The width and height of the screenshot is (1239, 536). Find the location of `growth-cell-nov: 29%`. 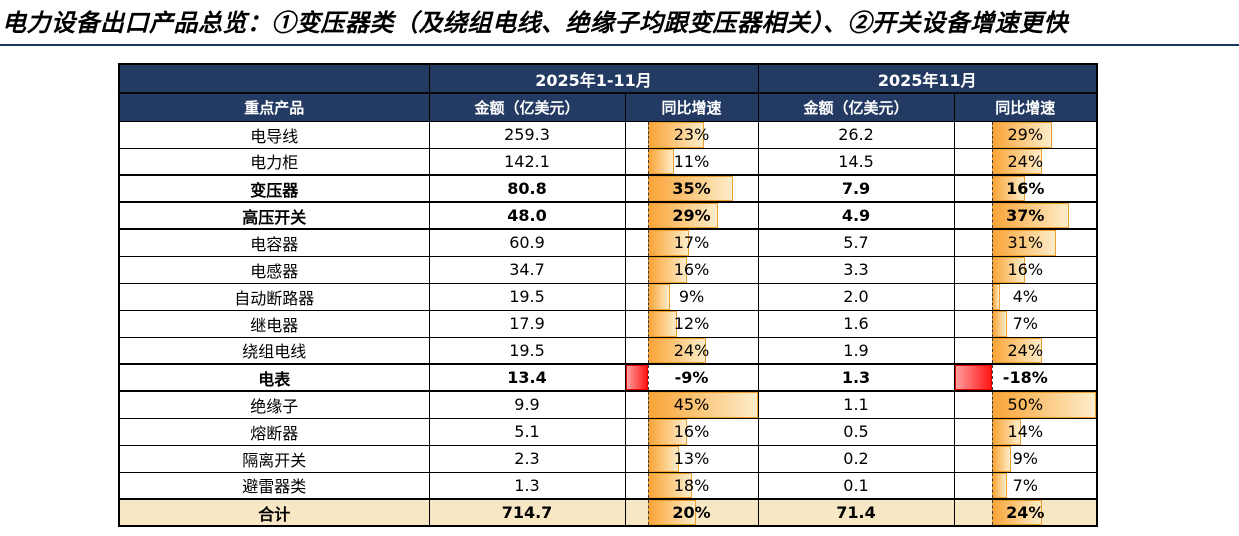

growth-cell-nov: 29% is located at coordinates (1025, 134).